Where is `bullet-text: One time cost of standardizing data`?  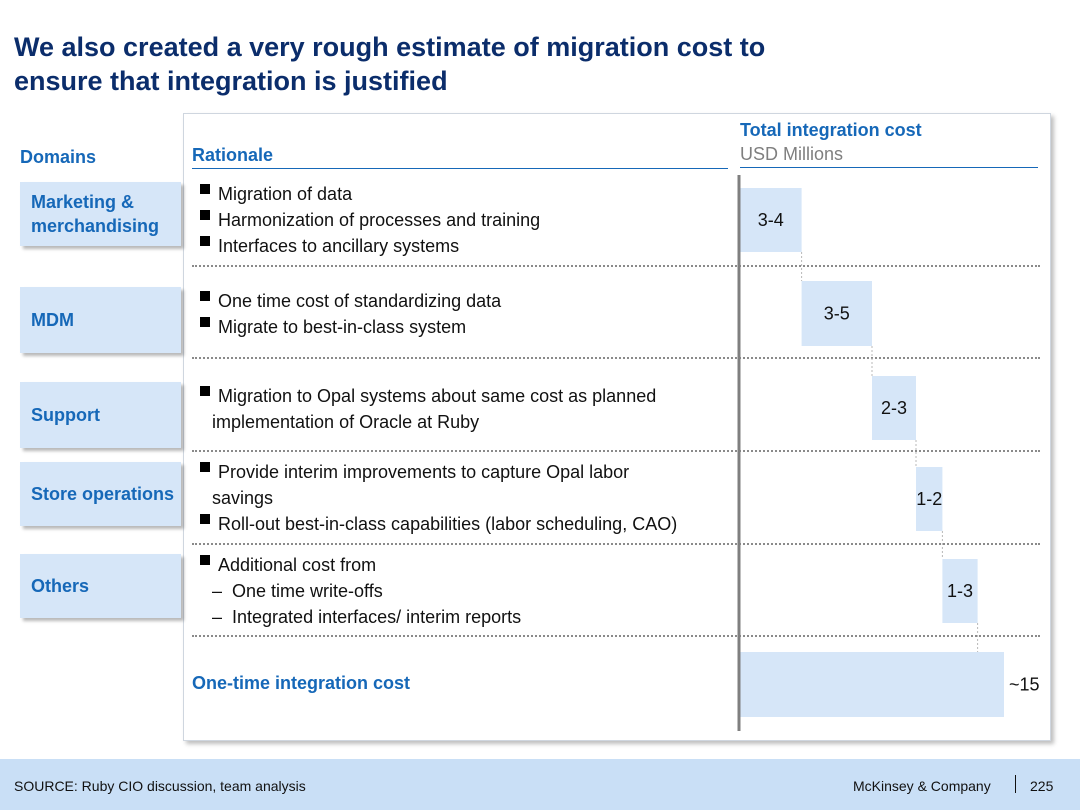
bullet-text: One time cost of standardizing data is located at coordinates (360, 301).